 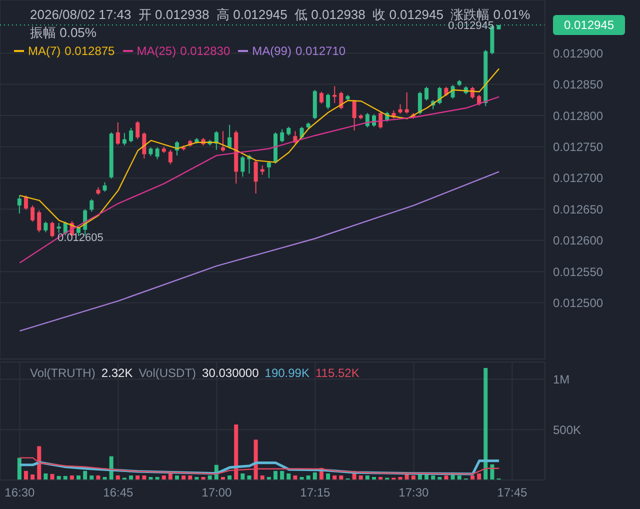 What do you see at coordinates (578, 271) in the screenshot?
I see `y-tick-label: 0.012550` at bounding box center [578, 271].